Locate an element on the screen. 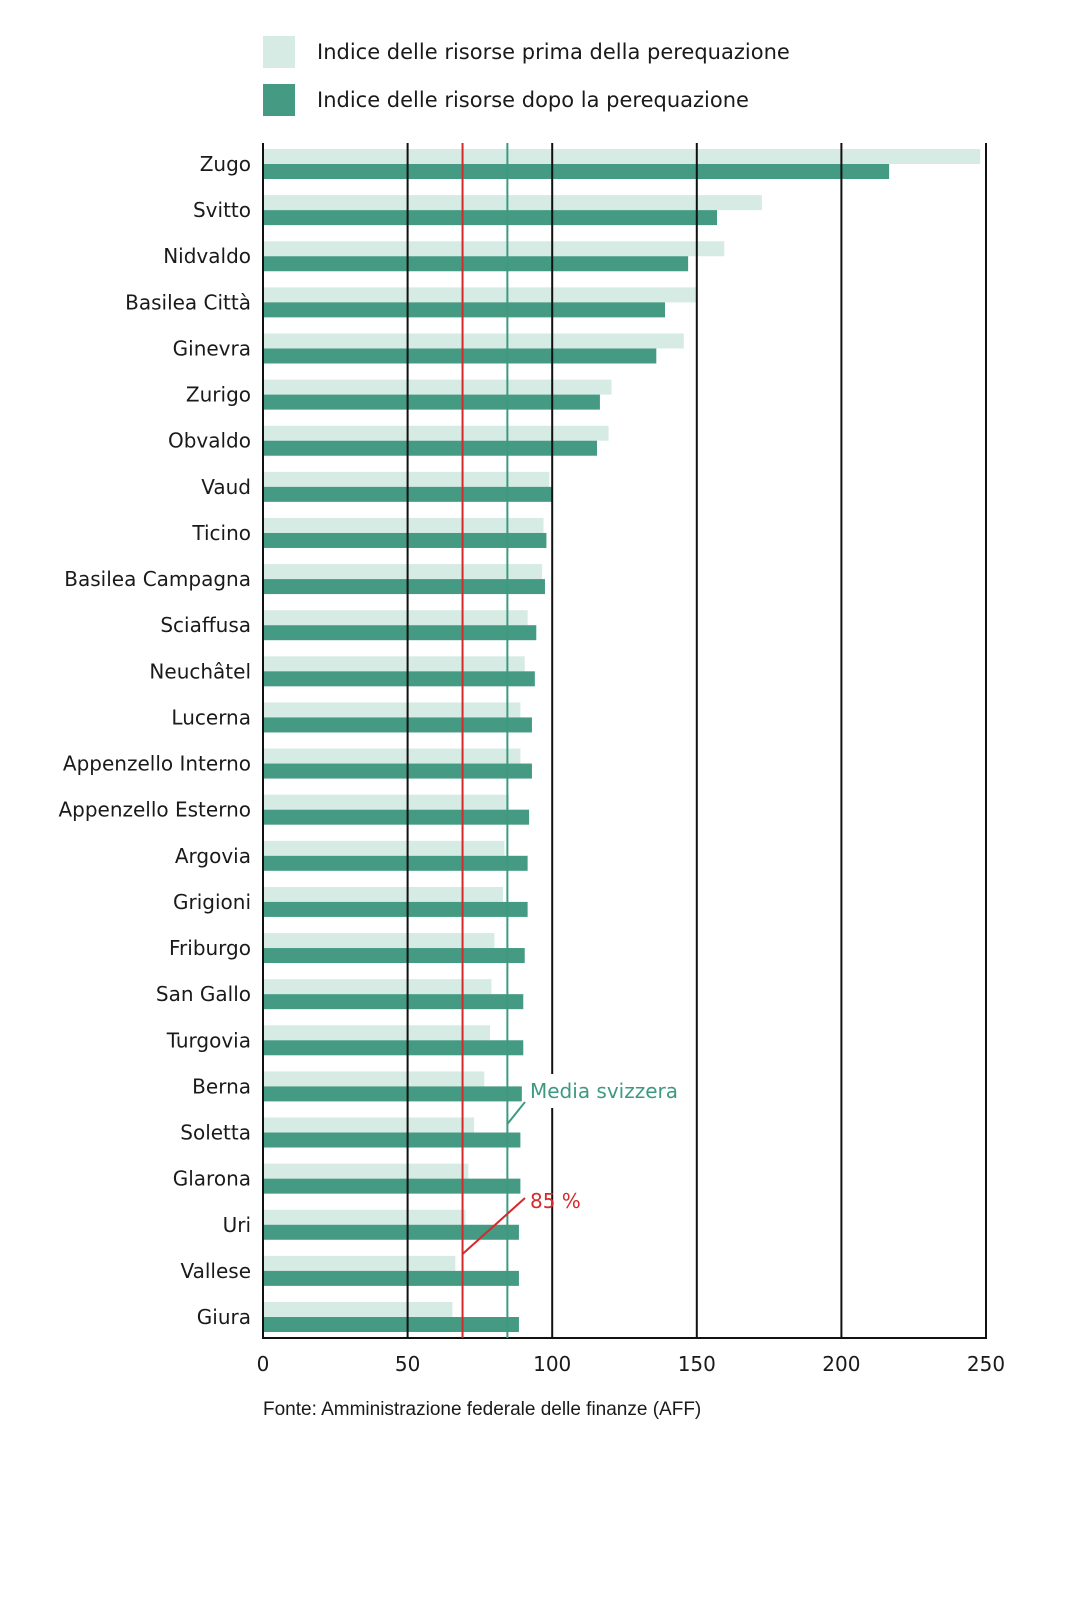 This screenshot has height=1597, width=1087. category-label: Vaud is located at coordinates (226, 487).